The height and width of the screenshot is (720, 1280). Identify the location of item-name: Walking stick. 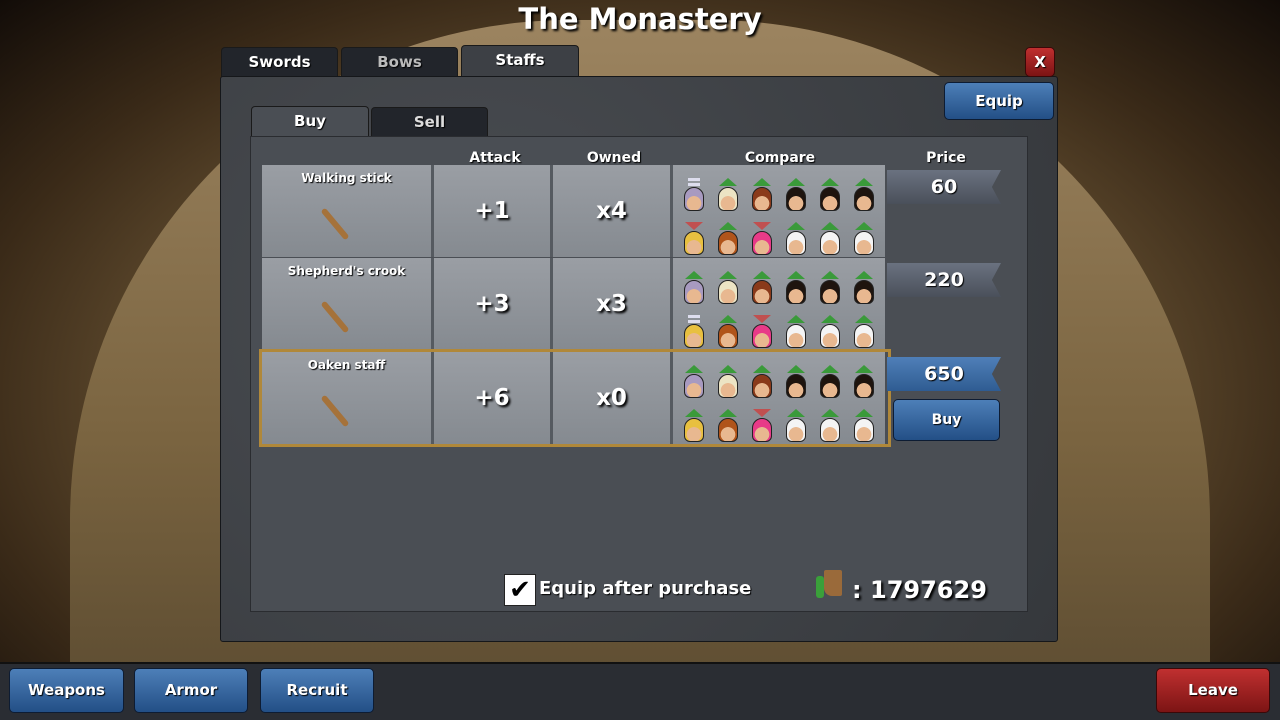
(346, 178).